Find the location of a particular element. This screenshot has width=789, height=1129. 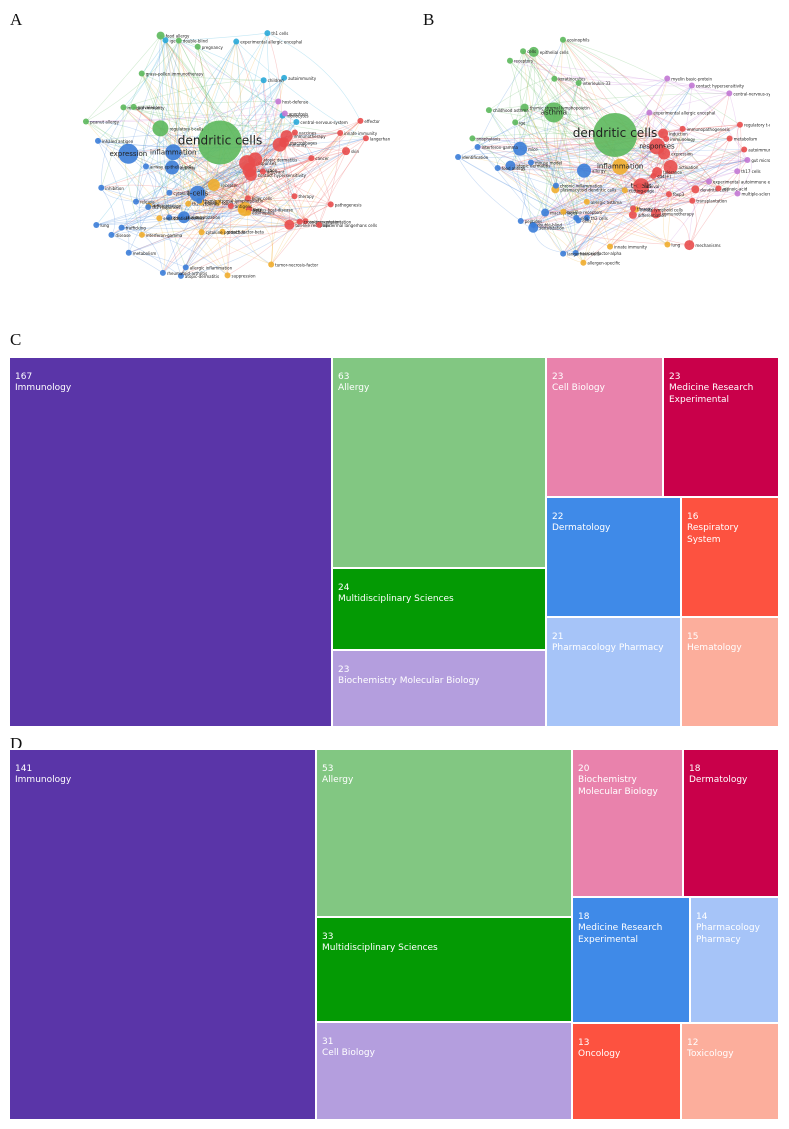

network-node-label: allergen-specific is located at coordinates (603, 263).